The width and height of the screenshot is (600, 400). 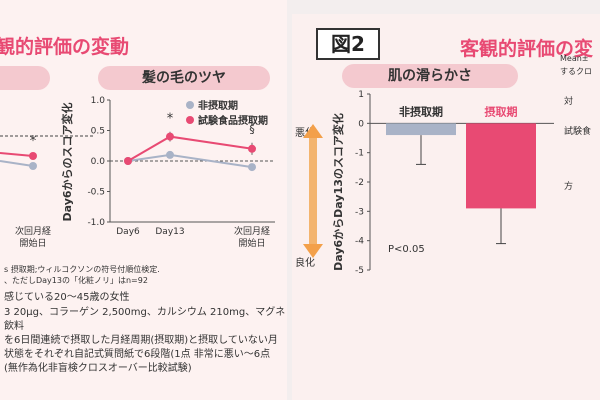 What do you see at coordinates (190, 104) in the screenshot?
I see `legend-dot-gray` at bounding box center [190, 104].